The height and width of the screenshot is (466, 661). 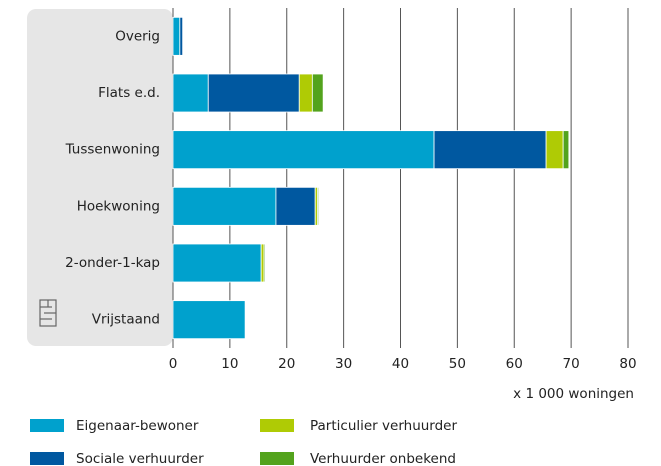 What do you see at coordinates (140, 458) in the screenshot?
I see `legend-label: Sociale verhuurder` at bounding box center [140, 458].